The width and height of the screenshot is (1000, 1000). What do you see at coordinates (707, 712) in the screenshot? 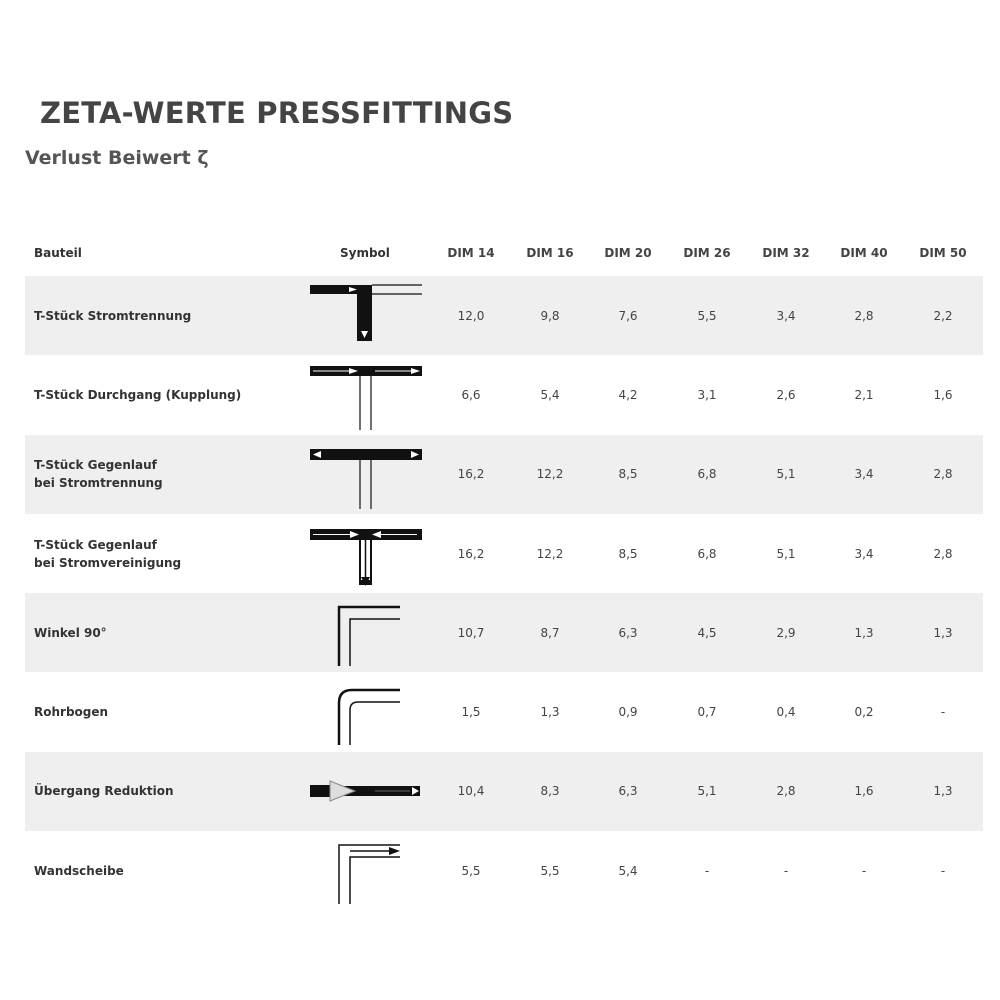
I see `zeta-value: 0,7` at bounding box center [707, 712].